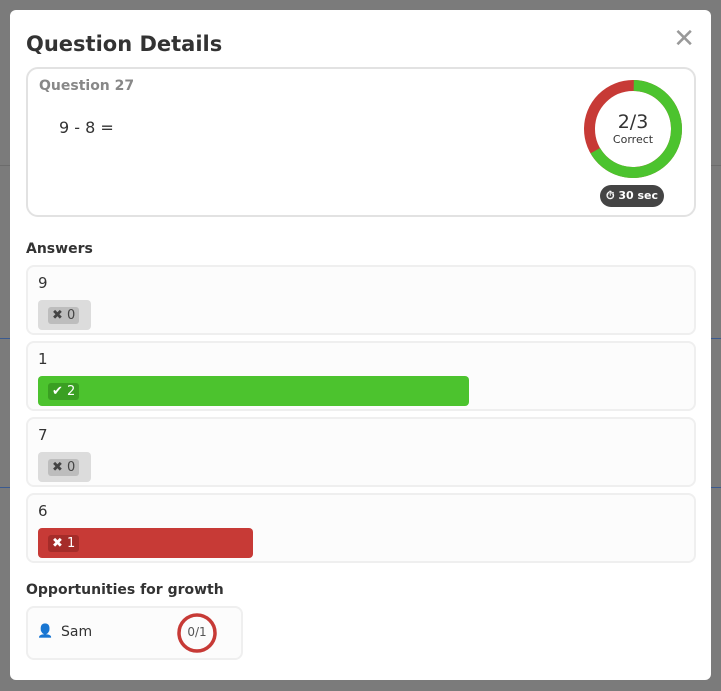 This screenshot has width=721, height=691. What do you see at coordinates (145, 543) in the screenshot?
I see `answer-bar: ✖ 1` at bounding box center [145, 543].